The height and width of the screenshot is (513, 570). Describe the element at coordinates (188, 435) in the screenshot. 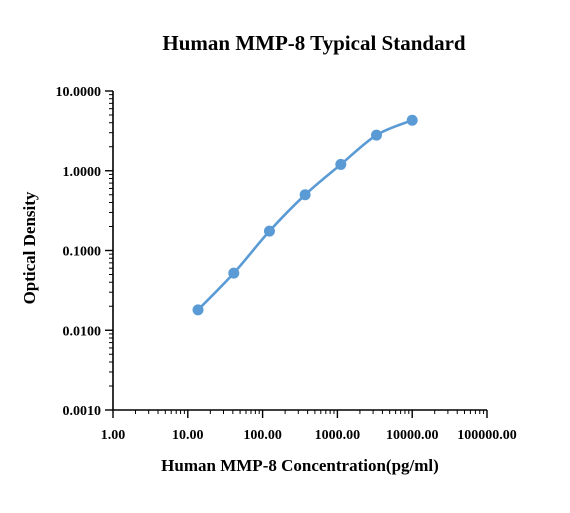

I see `x-tick-label: 10.00` at that location.